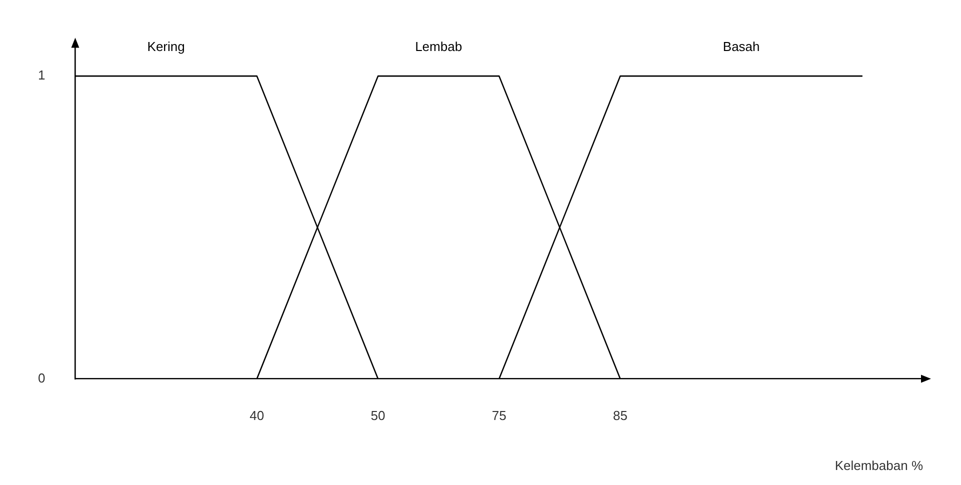 The height and width of the screenshot is (485, 961). What do you see at coordinates (741, 46) in the screenshot?
I see `series-label: Basah` at bounding box center [741, 46].